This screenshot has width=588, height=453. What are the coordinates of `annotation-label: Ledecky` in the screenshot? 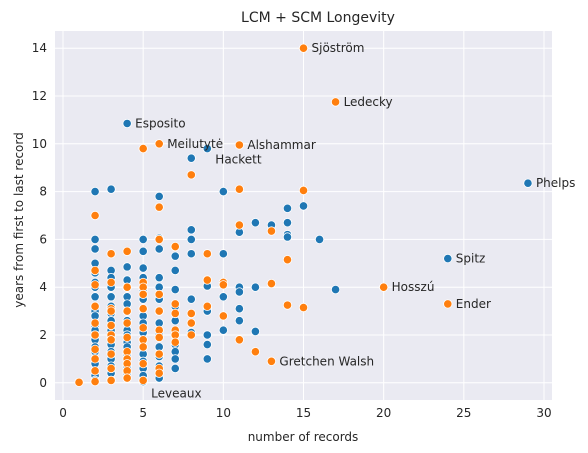 It's located at (368, 102).